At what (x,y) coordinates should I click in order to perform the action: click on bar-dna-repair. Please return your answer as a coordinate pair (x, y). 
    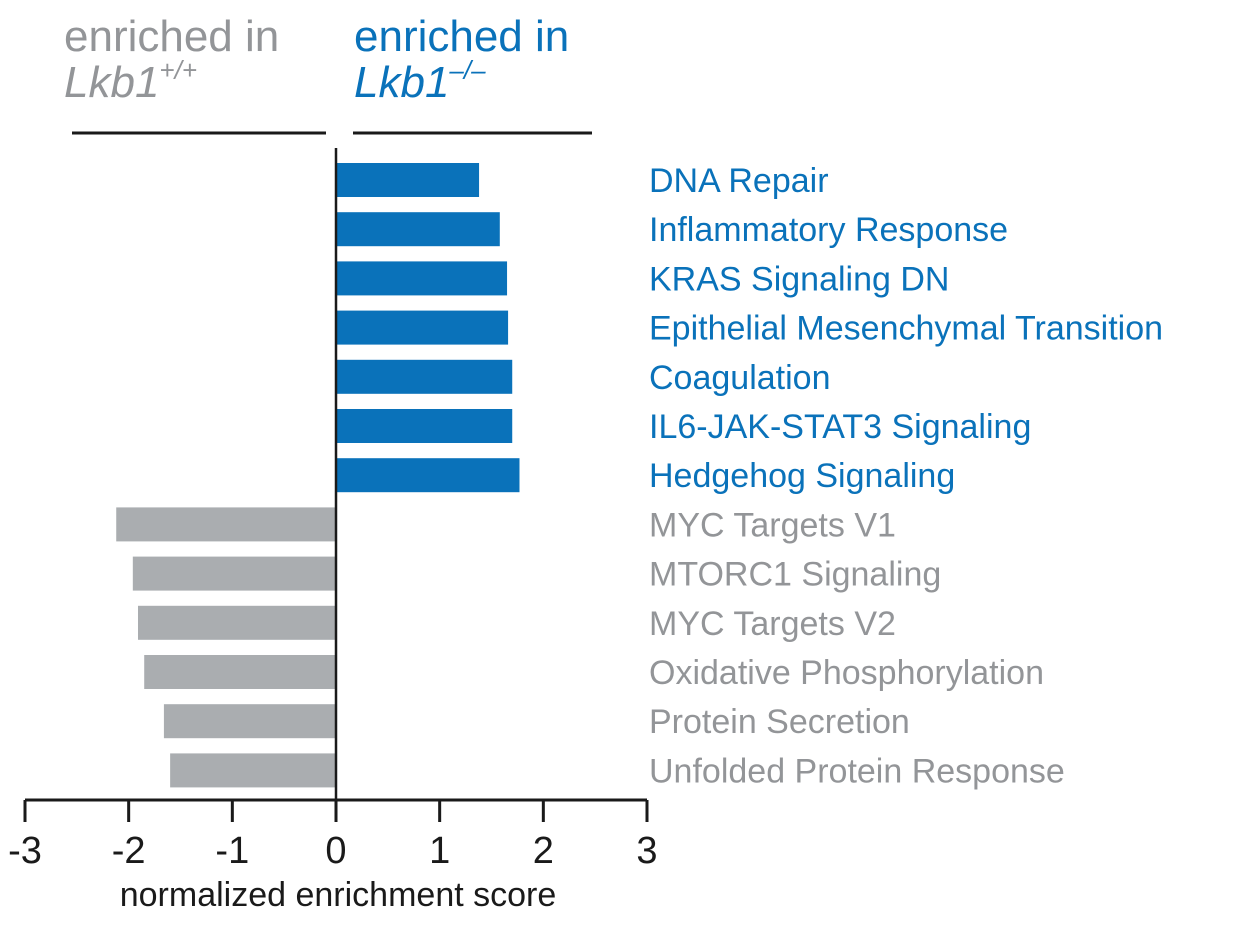
    Looking at the image, I should click on (408, 180).